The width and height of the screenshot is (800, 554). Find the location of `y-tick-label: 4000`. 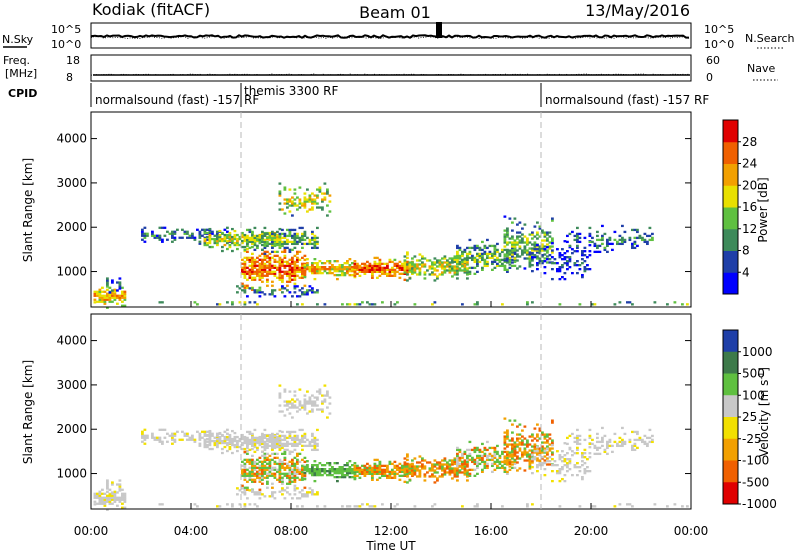

y-tick-label: 4000 is located at coordinates (71, 139).